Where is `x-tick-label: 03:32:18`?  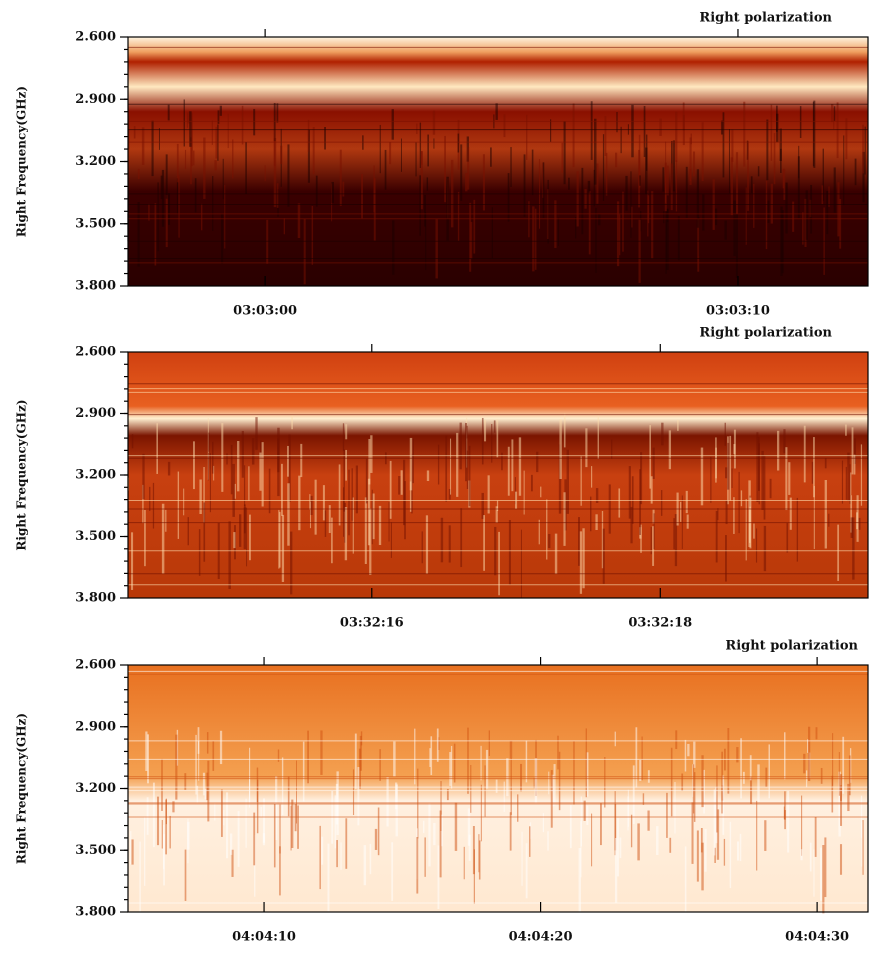
x-tick-label: 03:32:18 is located at coordinates (660, 623).